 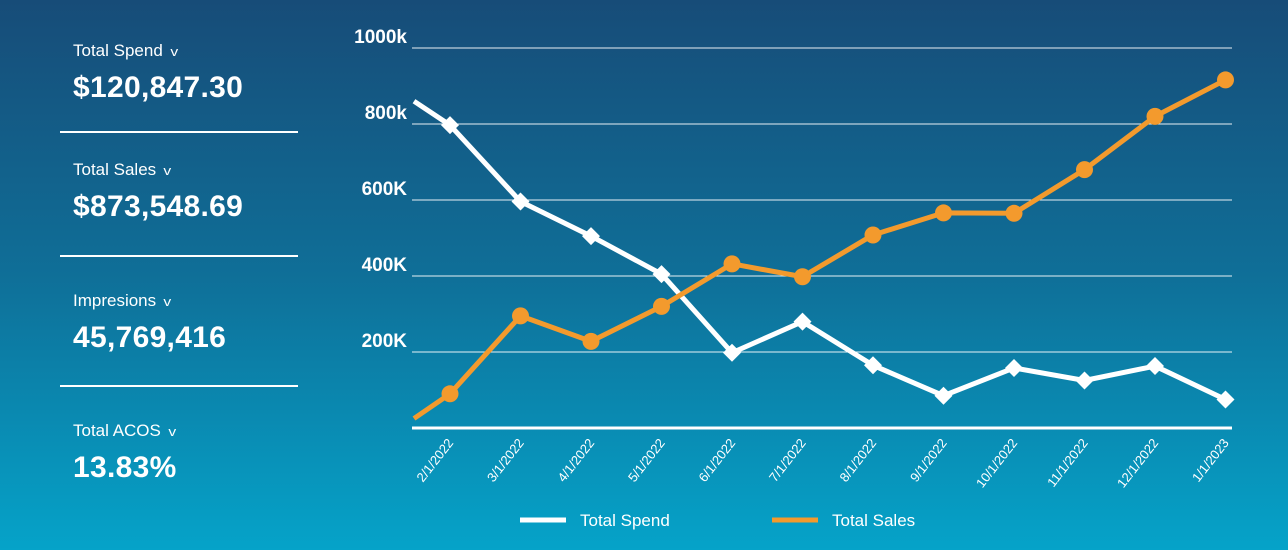 What do you see at coordinates (385, 341) in the screenshot?
I see `y-tick-label: 200K` at bounding box center [385, 341].